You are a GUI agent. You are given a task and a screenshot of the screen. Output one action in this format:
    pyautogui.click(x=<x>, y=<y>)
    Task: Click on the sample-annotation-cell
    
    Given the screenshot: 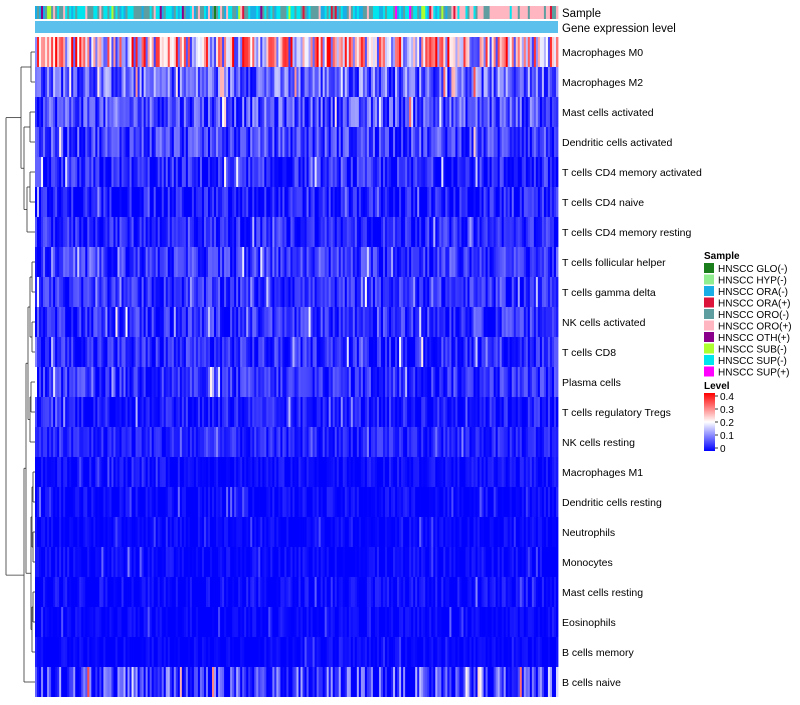 What is the action you would take?
    pyautogui.click(x=557, y=12)
    